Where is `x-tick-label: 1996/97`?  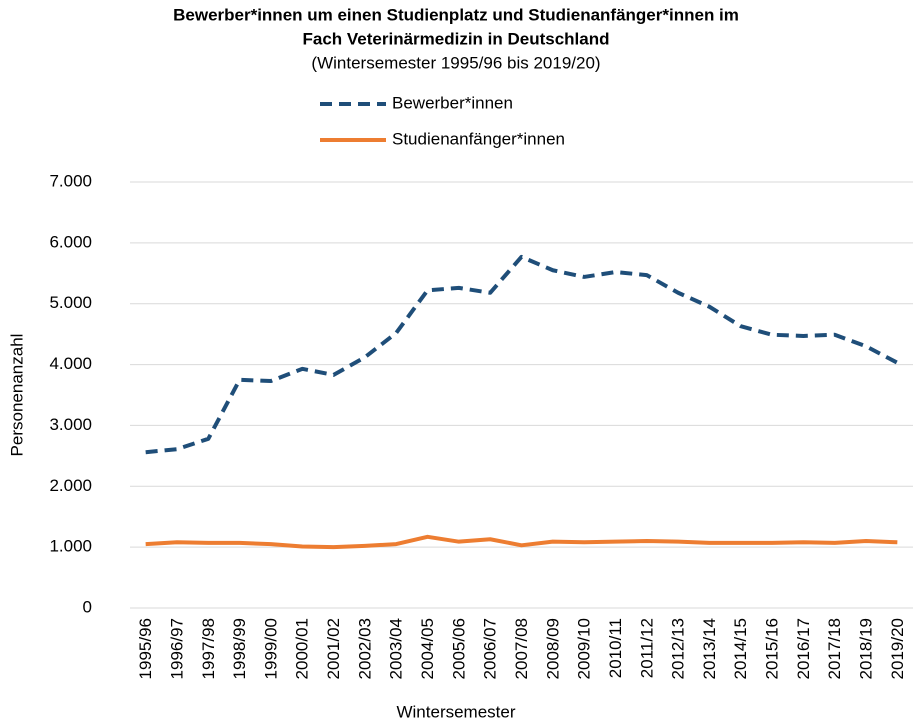
x-tick-label: 1996/97 is located at coordinates (176, 648).